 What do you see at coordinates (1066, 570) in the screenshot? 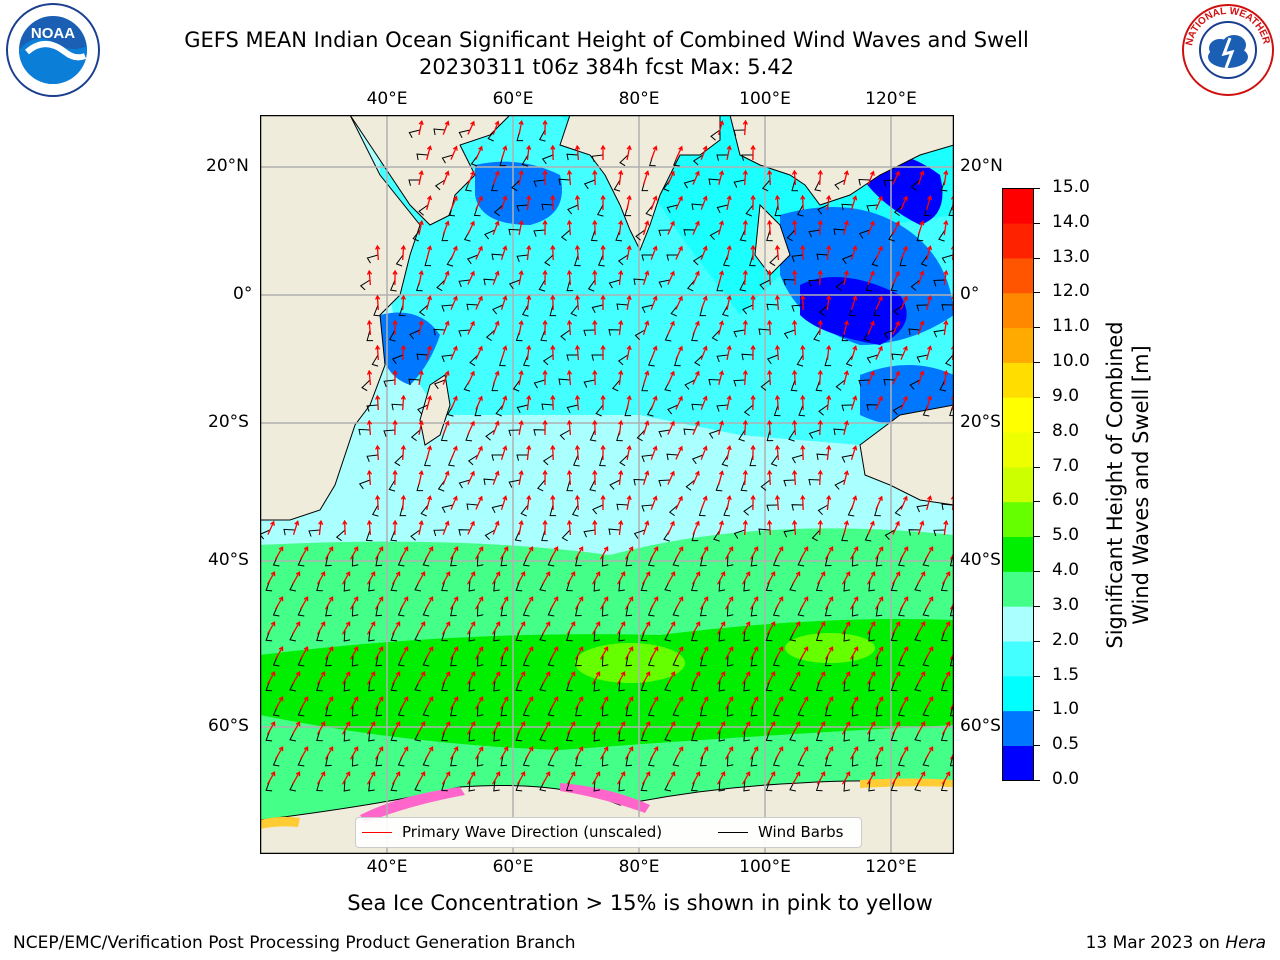
I see `colorbar-tick-label: 4.0` at bounding box center [1066, 570].